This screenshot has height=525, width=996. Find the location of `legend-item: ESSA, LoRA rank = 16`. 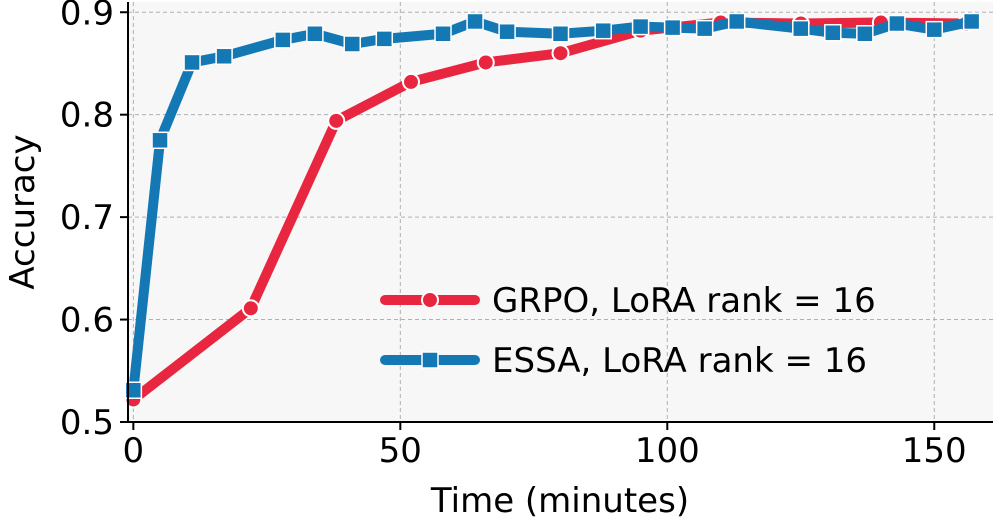

legend-item: ESSA, LoRA rank = 16 is located at coordinates (623, 361).